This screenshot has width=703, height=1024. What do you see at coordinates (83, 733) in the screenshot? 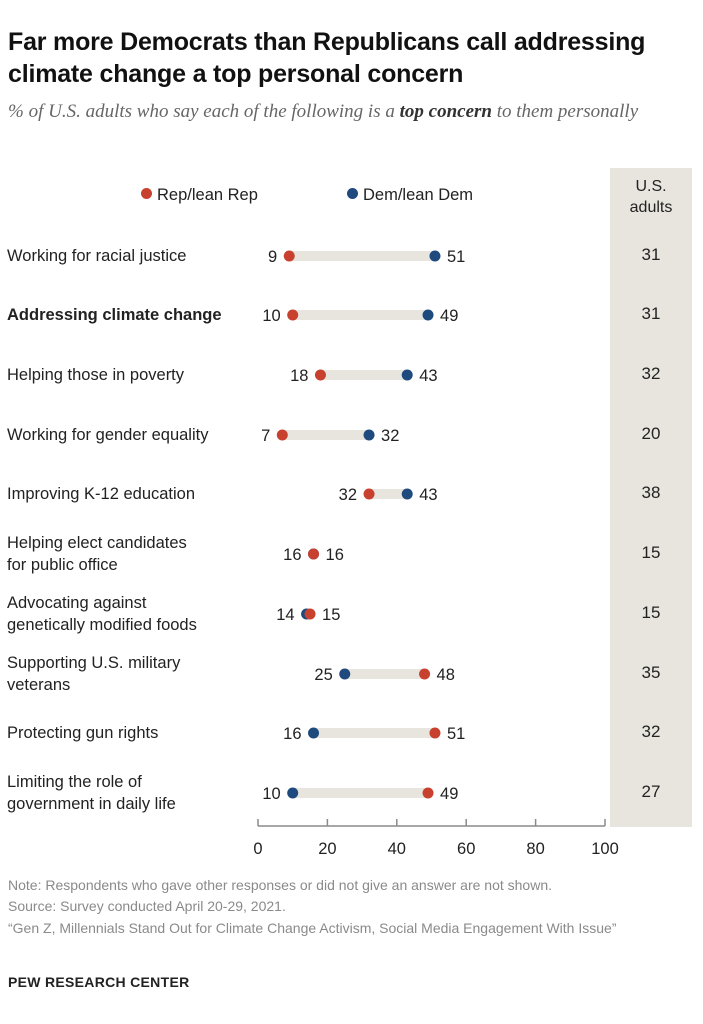
I see `row-label: Protecting gun rights` at bounding box center [83, 733].